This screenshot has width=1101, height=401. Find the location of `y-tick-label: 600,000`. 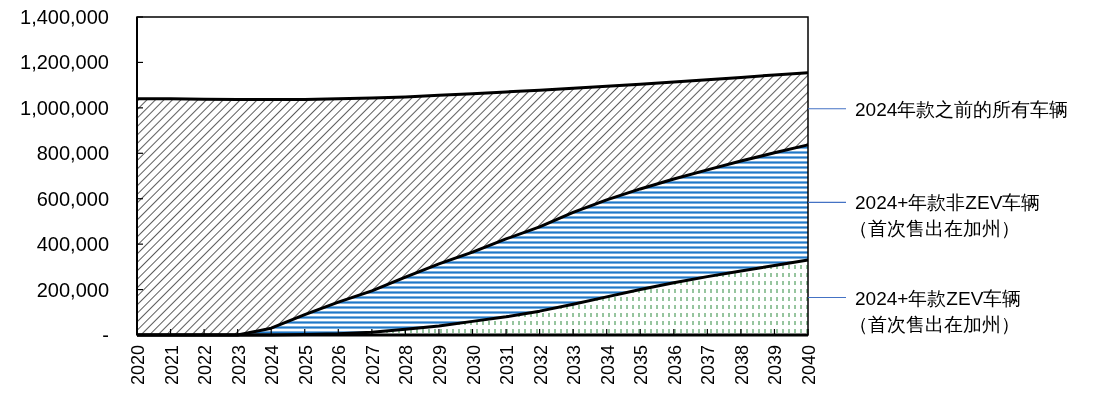

y-tick-label: 600,000 is located at coordinates (72, 198).